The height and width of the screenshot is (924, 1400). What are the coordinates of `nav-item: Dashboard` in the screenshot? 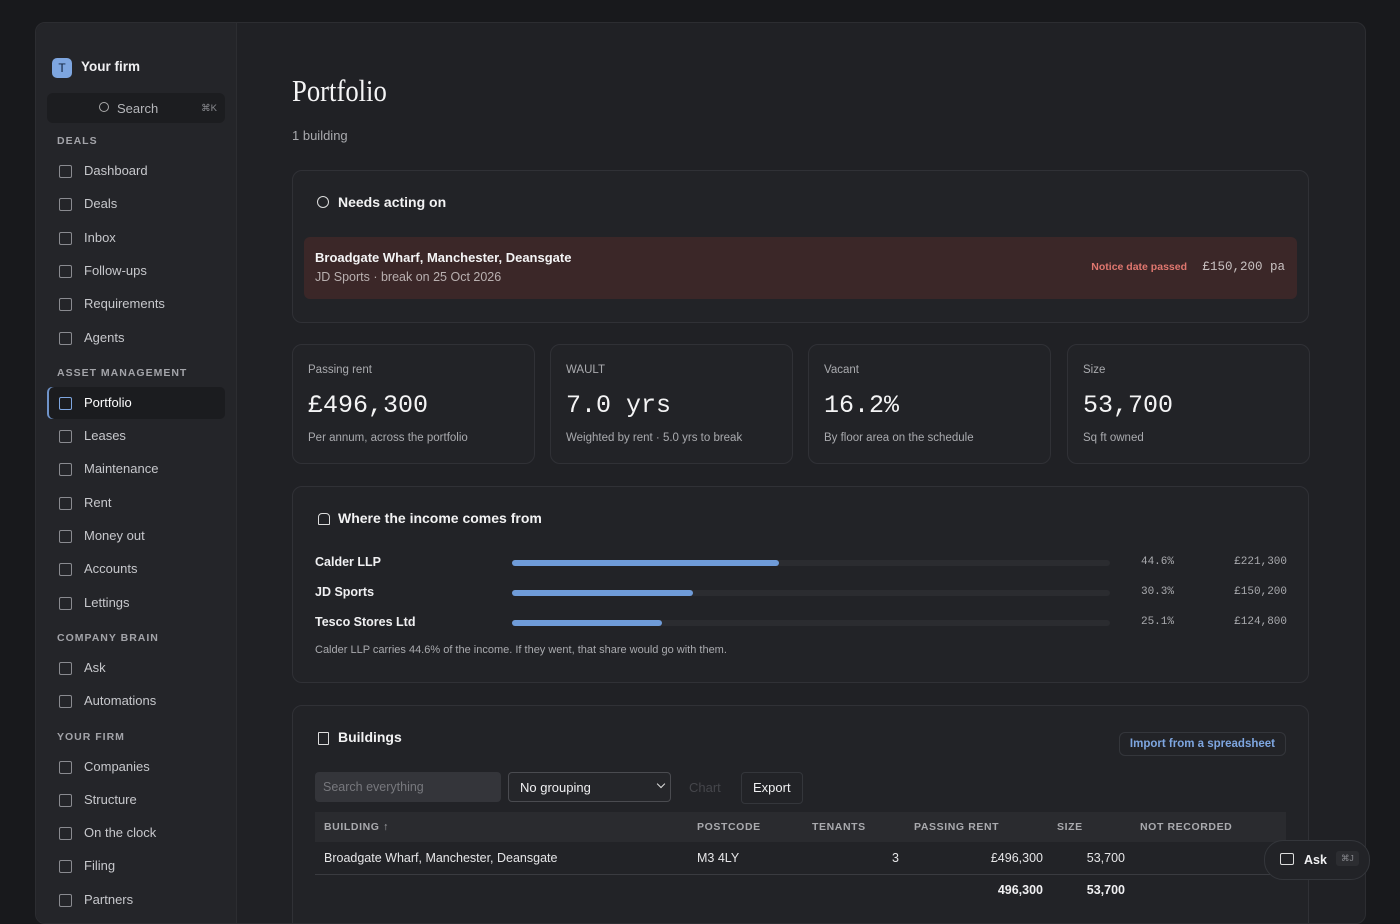 It's located at (136, 171).